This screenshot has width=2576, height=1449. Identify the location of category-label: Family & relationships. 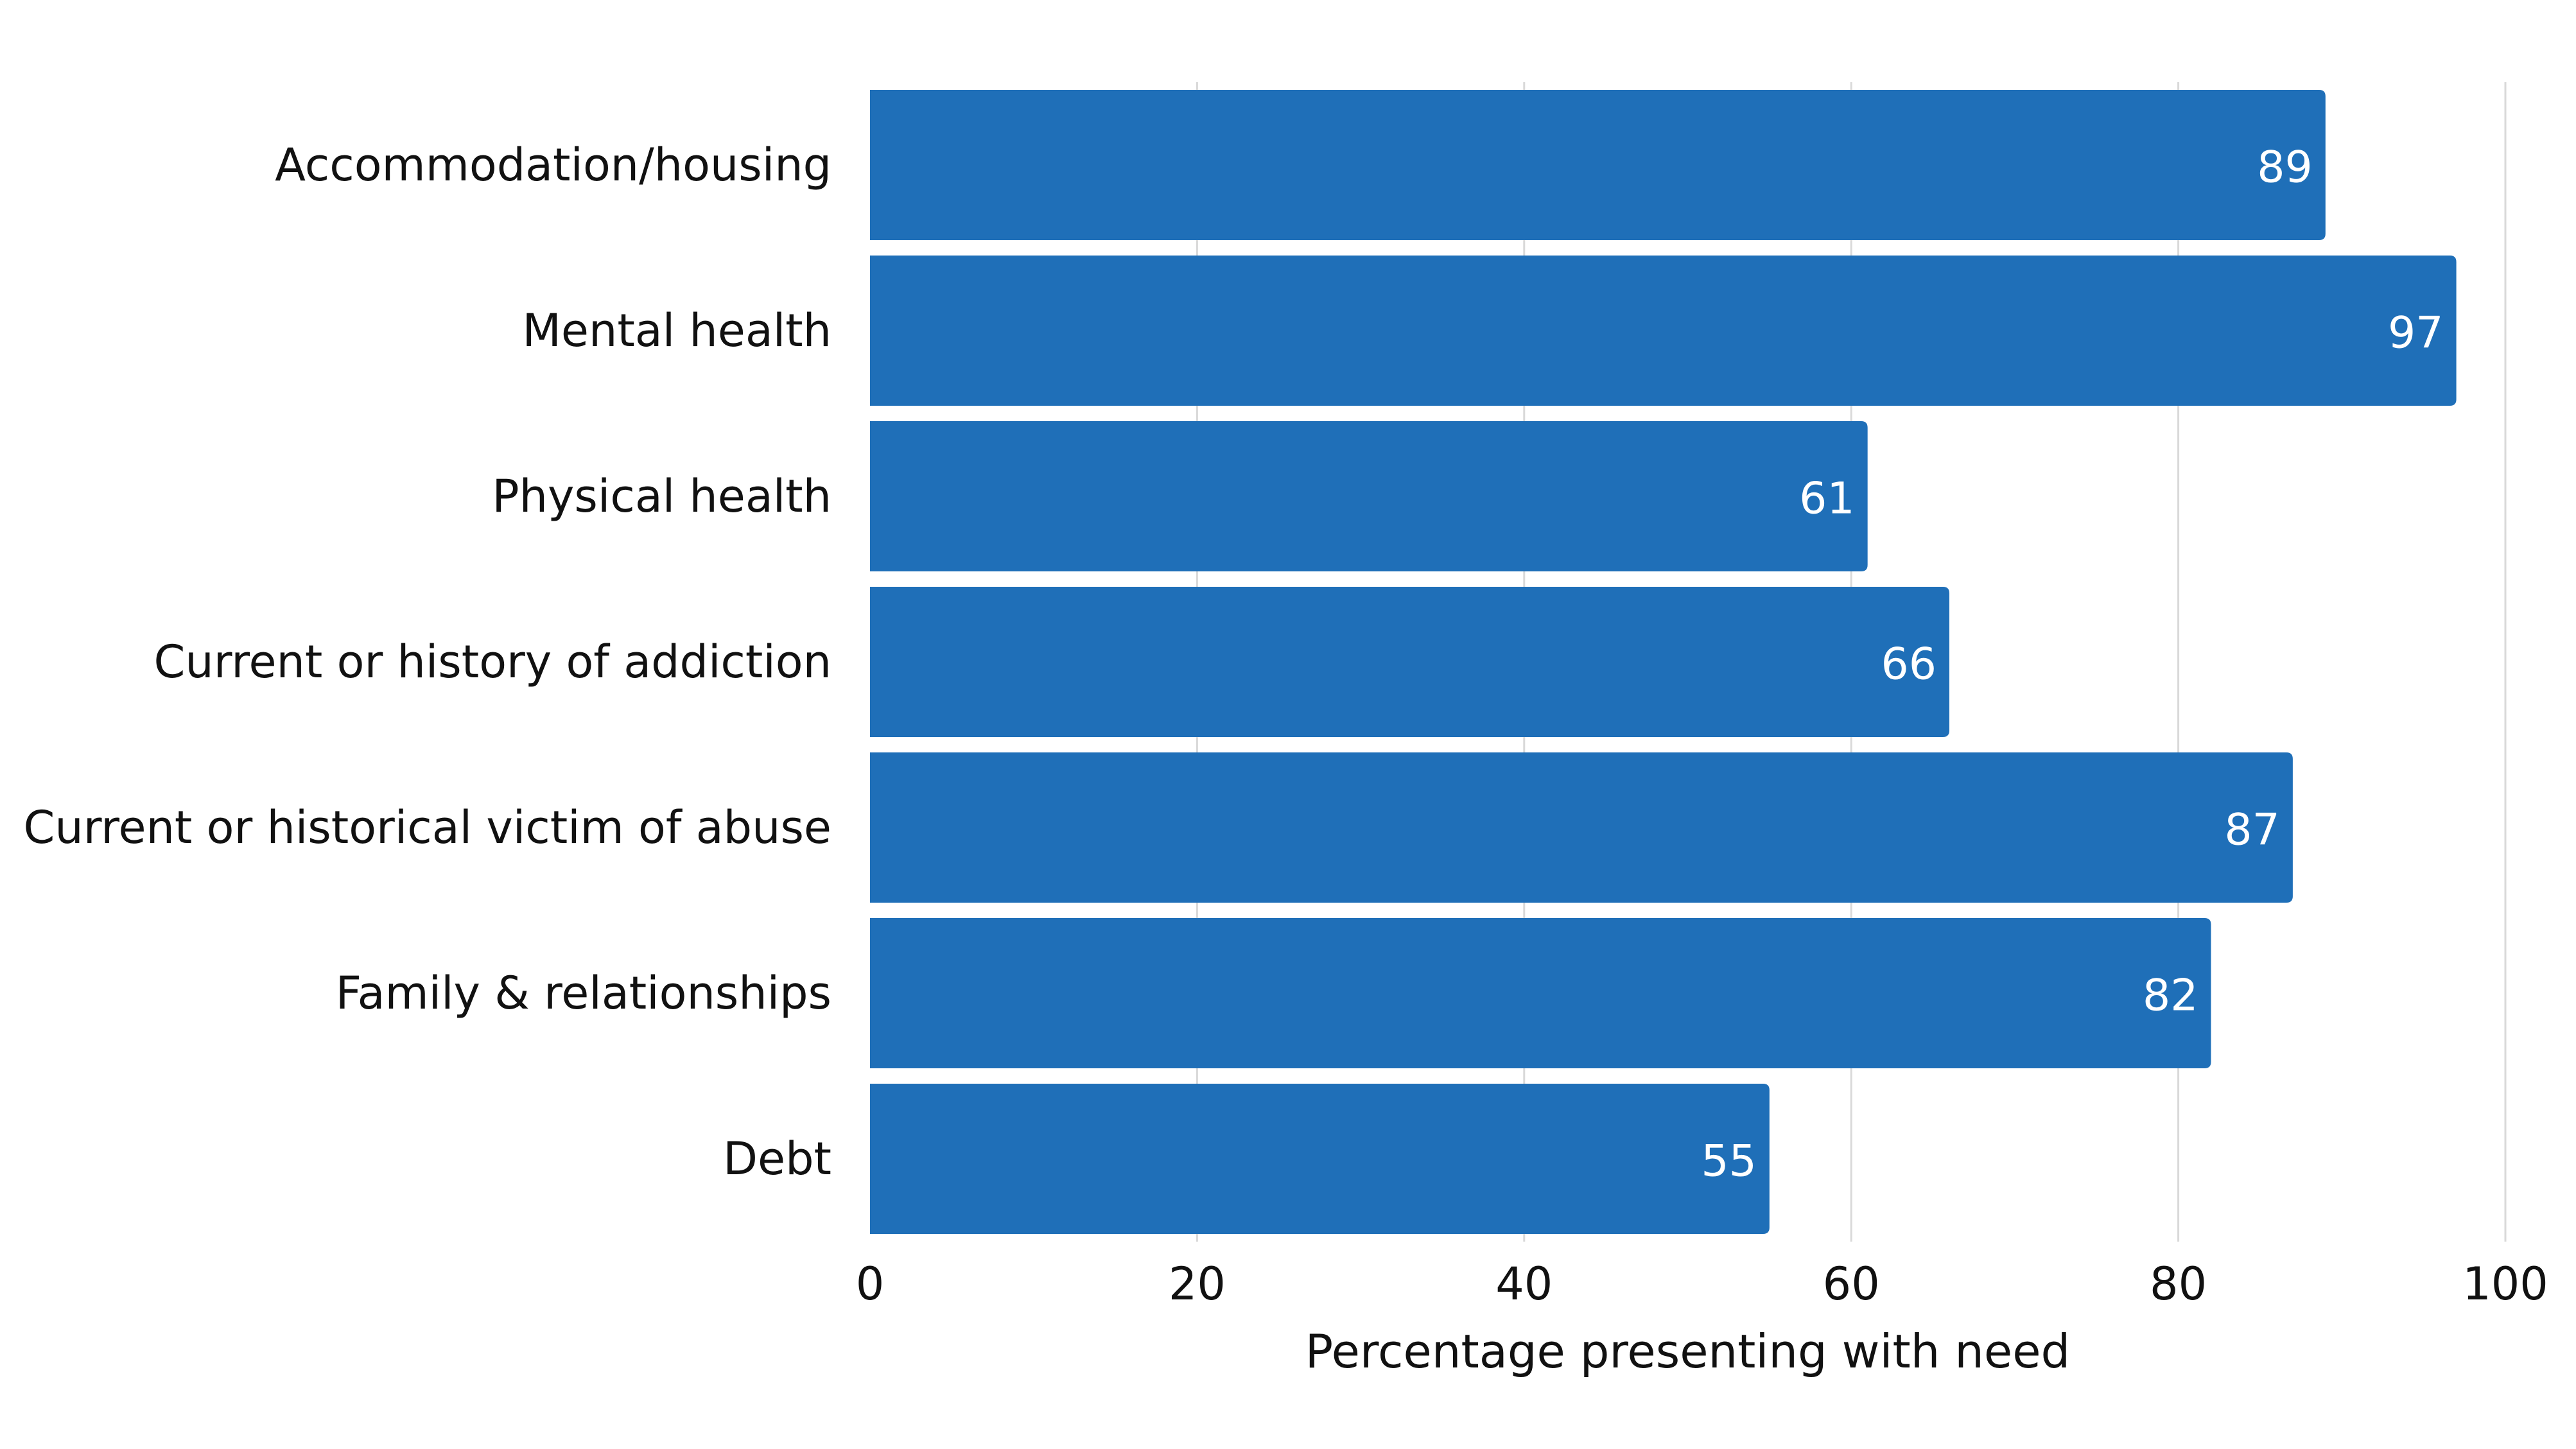
(583, 994).